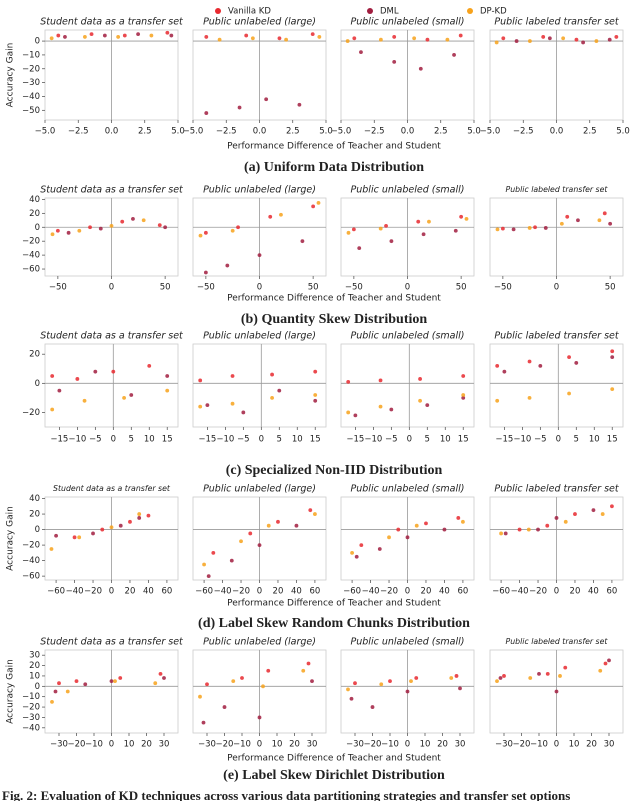 This screenshot has width=640, height=801. Describe the element at coordinates (11, 538) in the screenshot. I see `y-axis-label: Accuracy Gain` at that location.